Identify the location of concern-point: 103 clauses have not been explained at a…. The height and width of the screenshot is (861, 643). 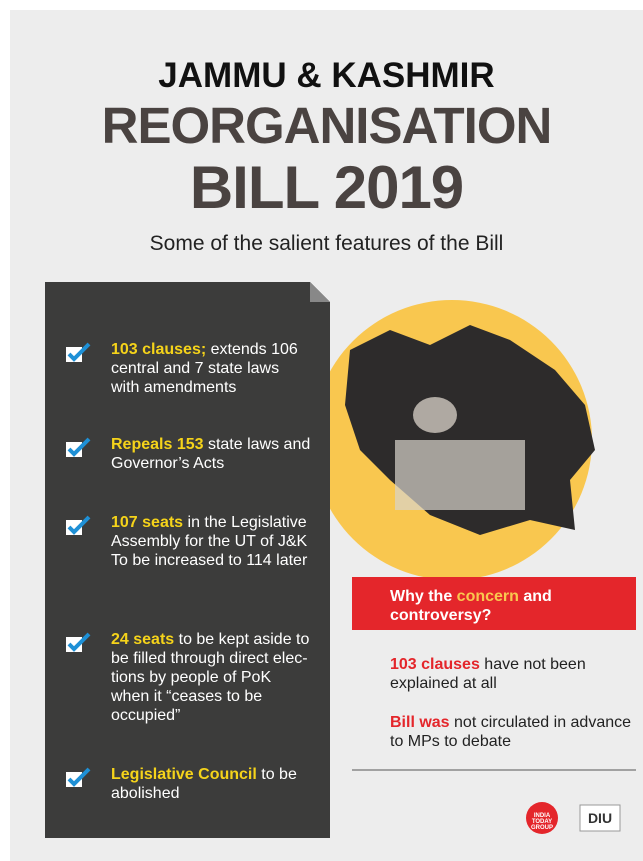
(515, 674).